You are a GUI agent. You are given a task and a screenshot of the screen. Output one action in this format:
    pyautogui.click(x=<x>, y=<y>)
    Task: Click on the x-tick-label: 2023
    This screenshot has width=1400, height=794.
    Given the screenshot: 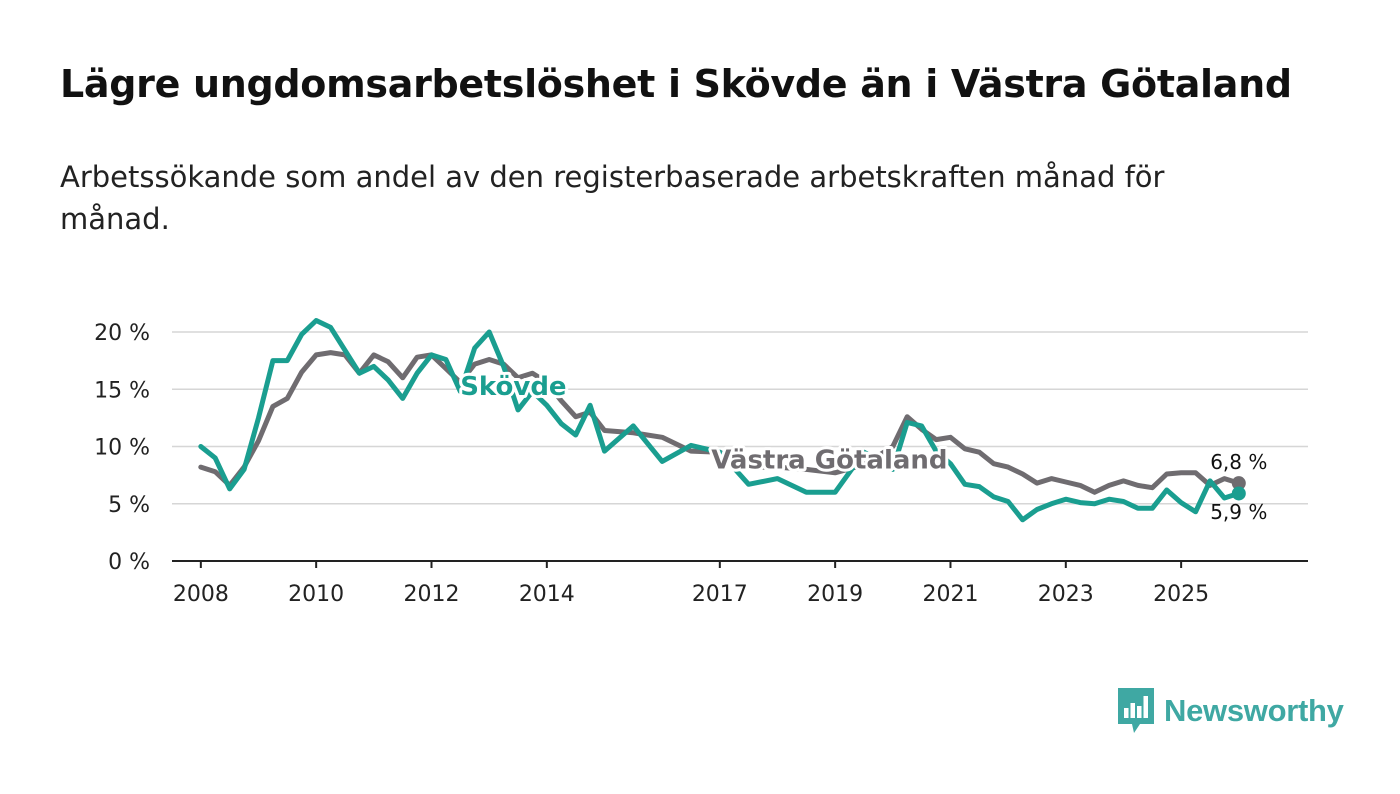 What is the action you would take?
    pyautogui.click(x=1066, y=594)
    